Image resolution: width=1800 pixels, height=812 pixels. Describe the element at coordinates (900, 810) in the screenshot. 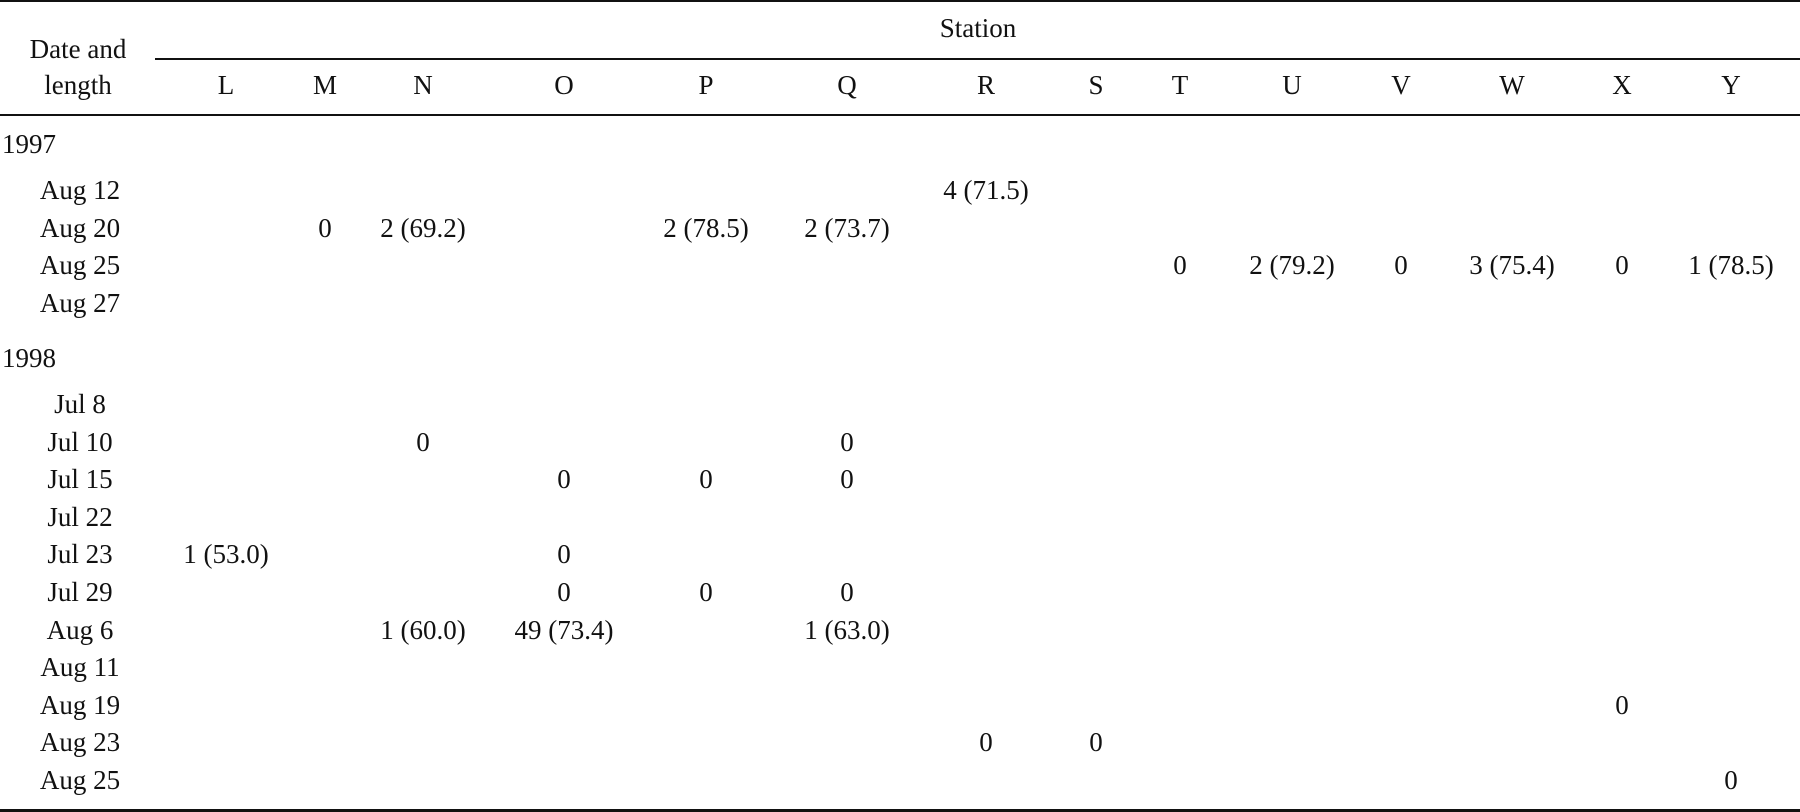

I see `bottom-rule` at that location.